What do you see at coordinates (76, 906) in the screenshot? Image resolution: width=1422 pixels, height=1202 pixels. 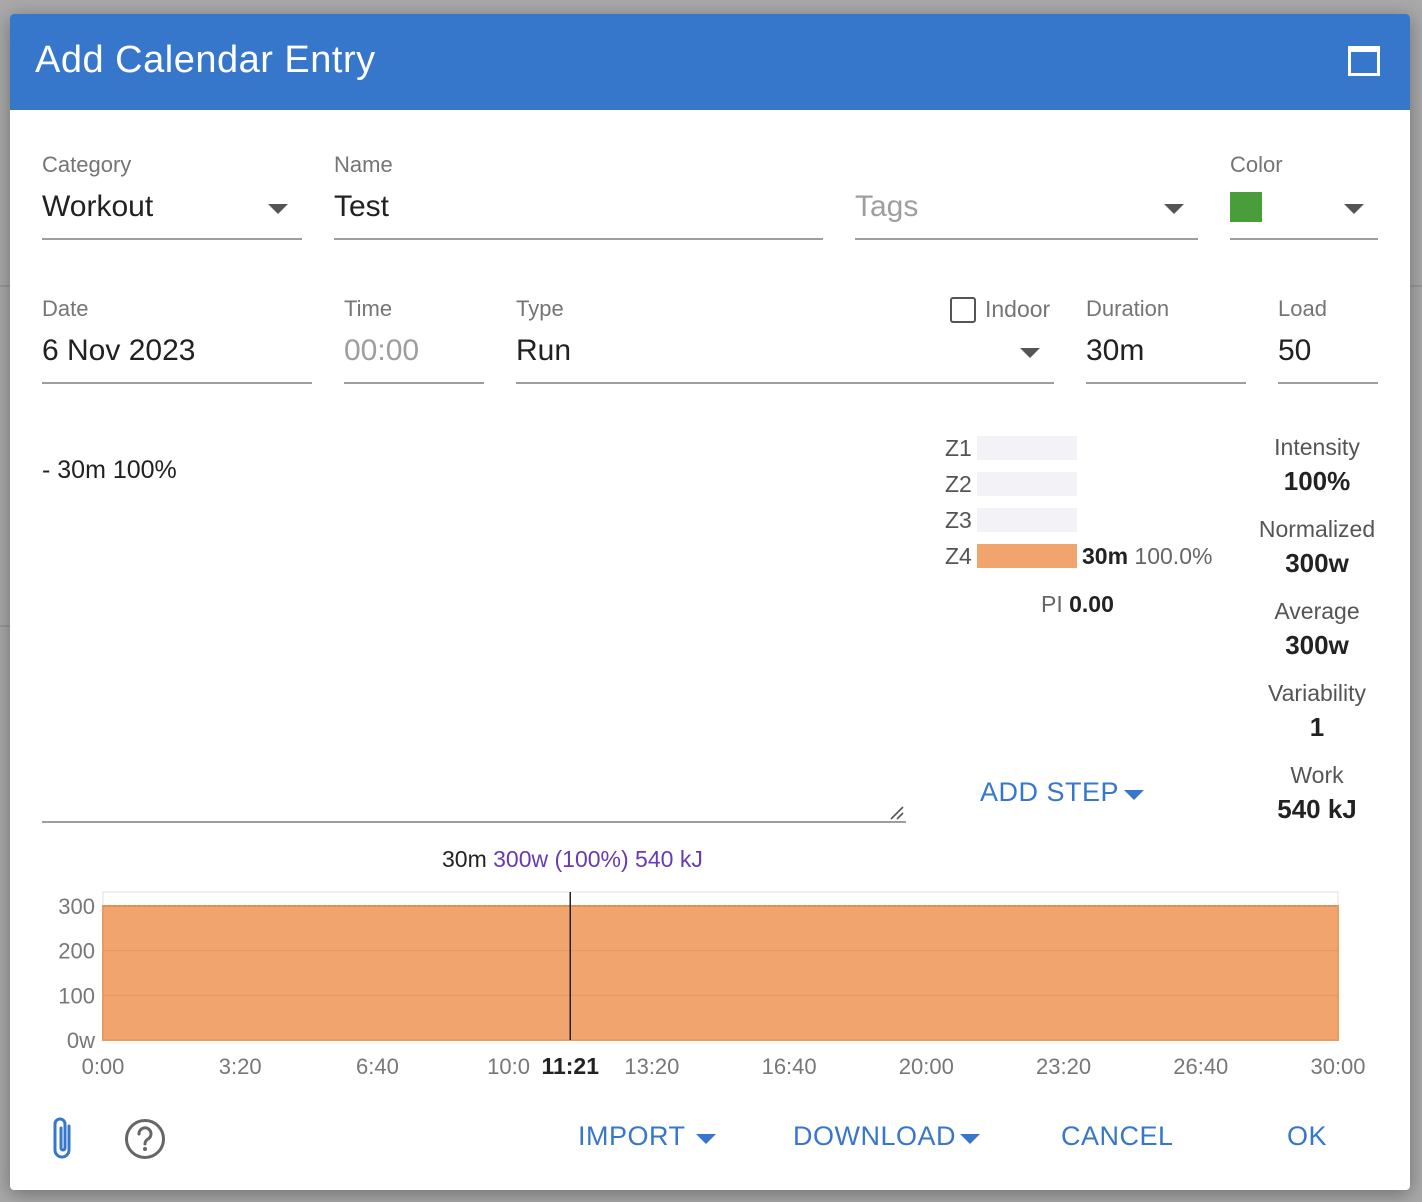 I see `y-tick-label: 300` at bounding box center [76, 906].